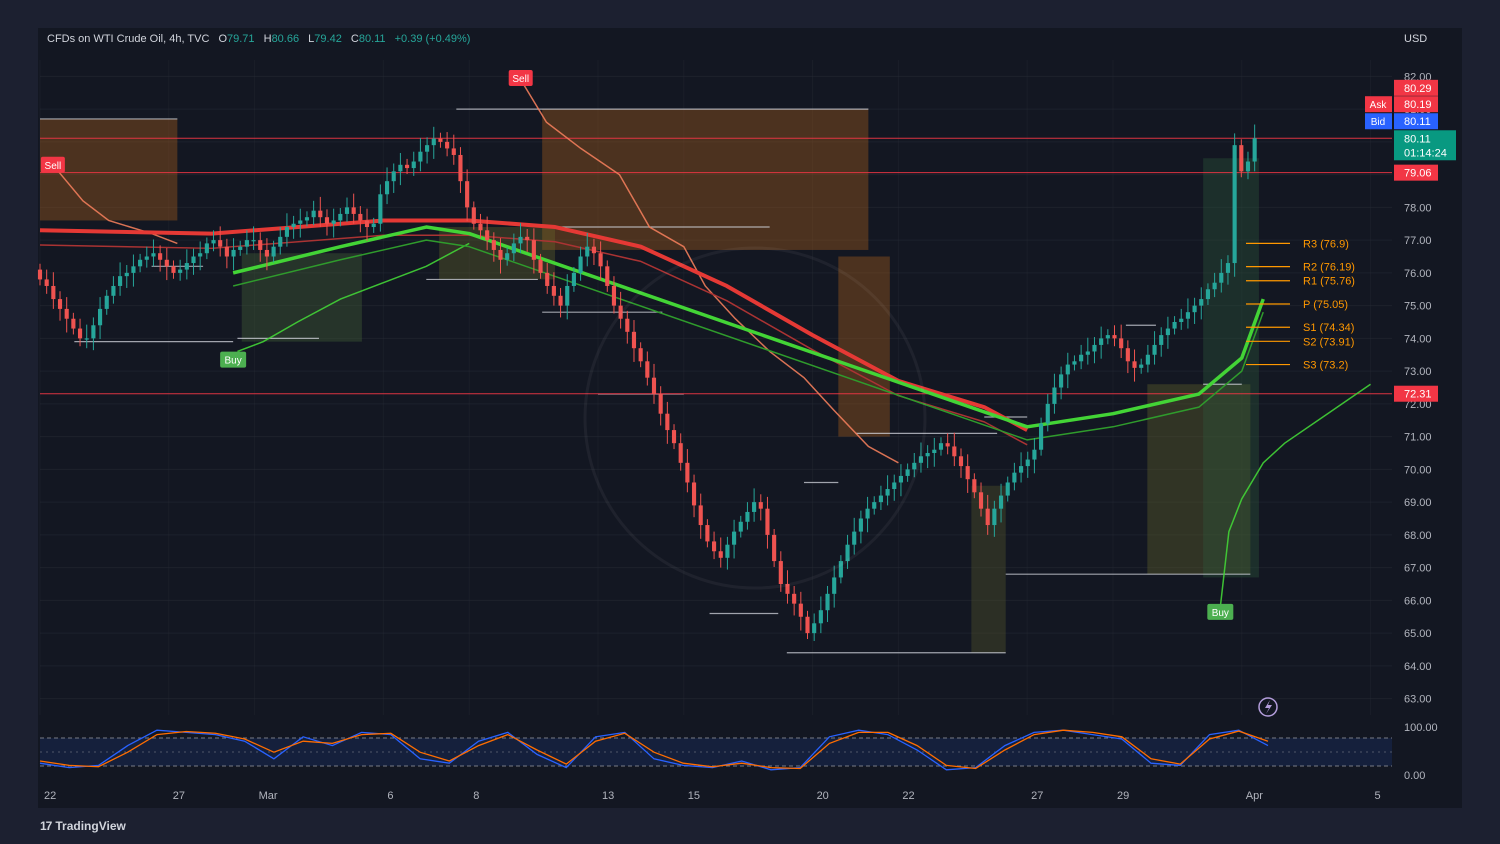 This screenshot has height=844, width=1500. What do you see at coordinates (1417, 122) in the screenshot?
I see `bid-price-tag-text: 80.11` at bounding box center [1417, 122].